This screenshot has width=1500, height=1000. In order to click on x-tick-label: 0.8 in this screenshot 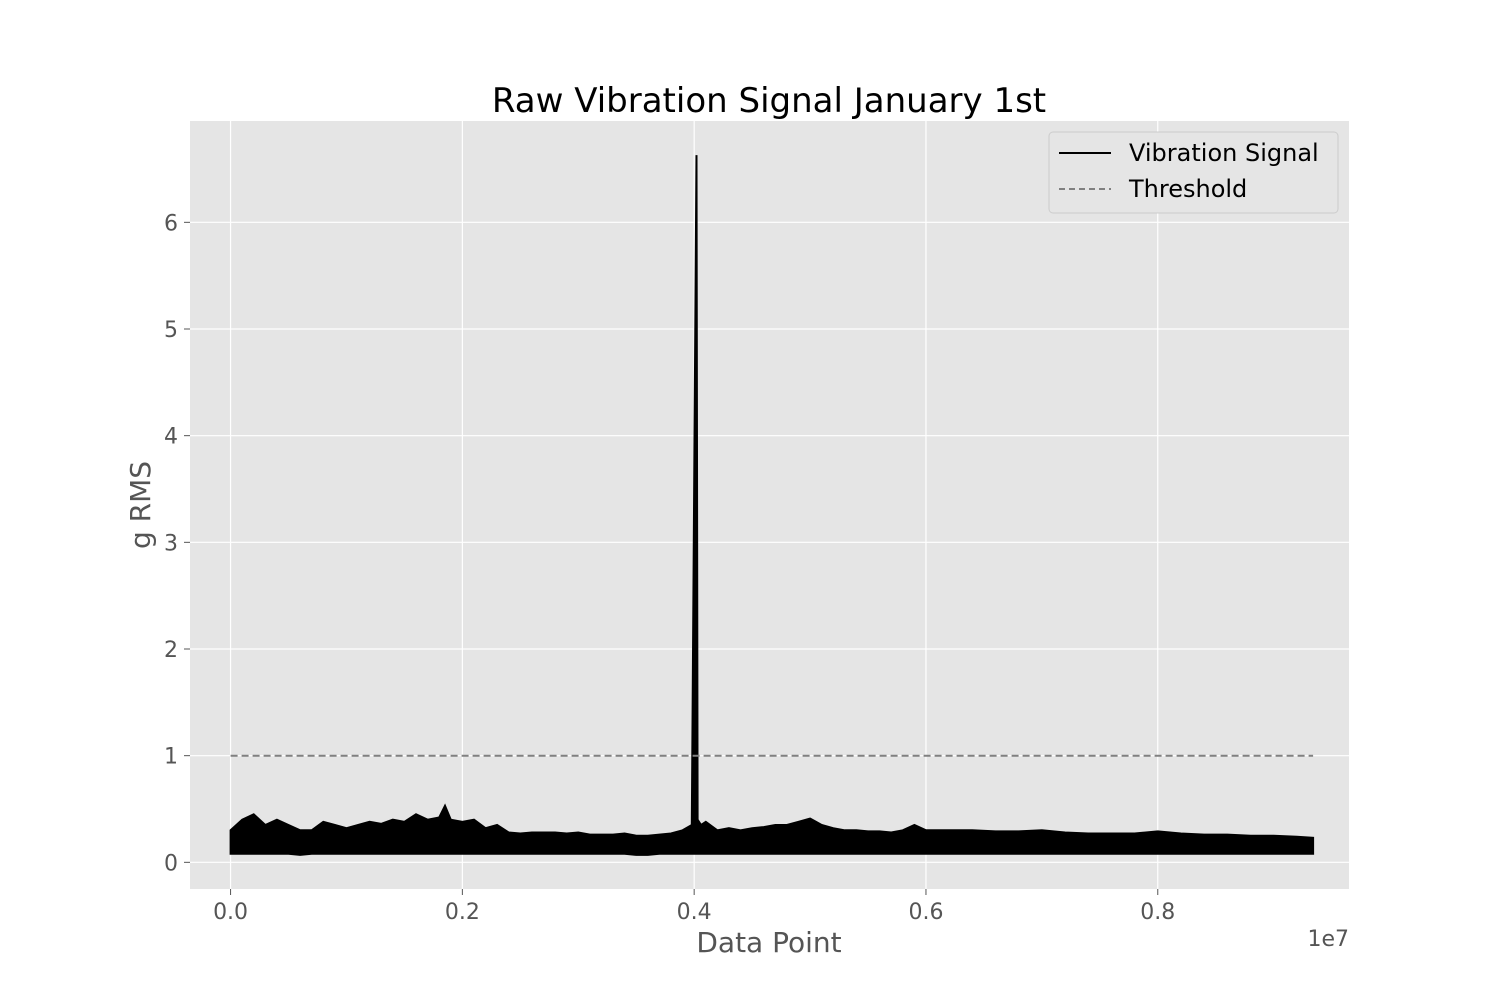, I will do `click(1157, 912)`.